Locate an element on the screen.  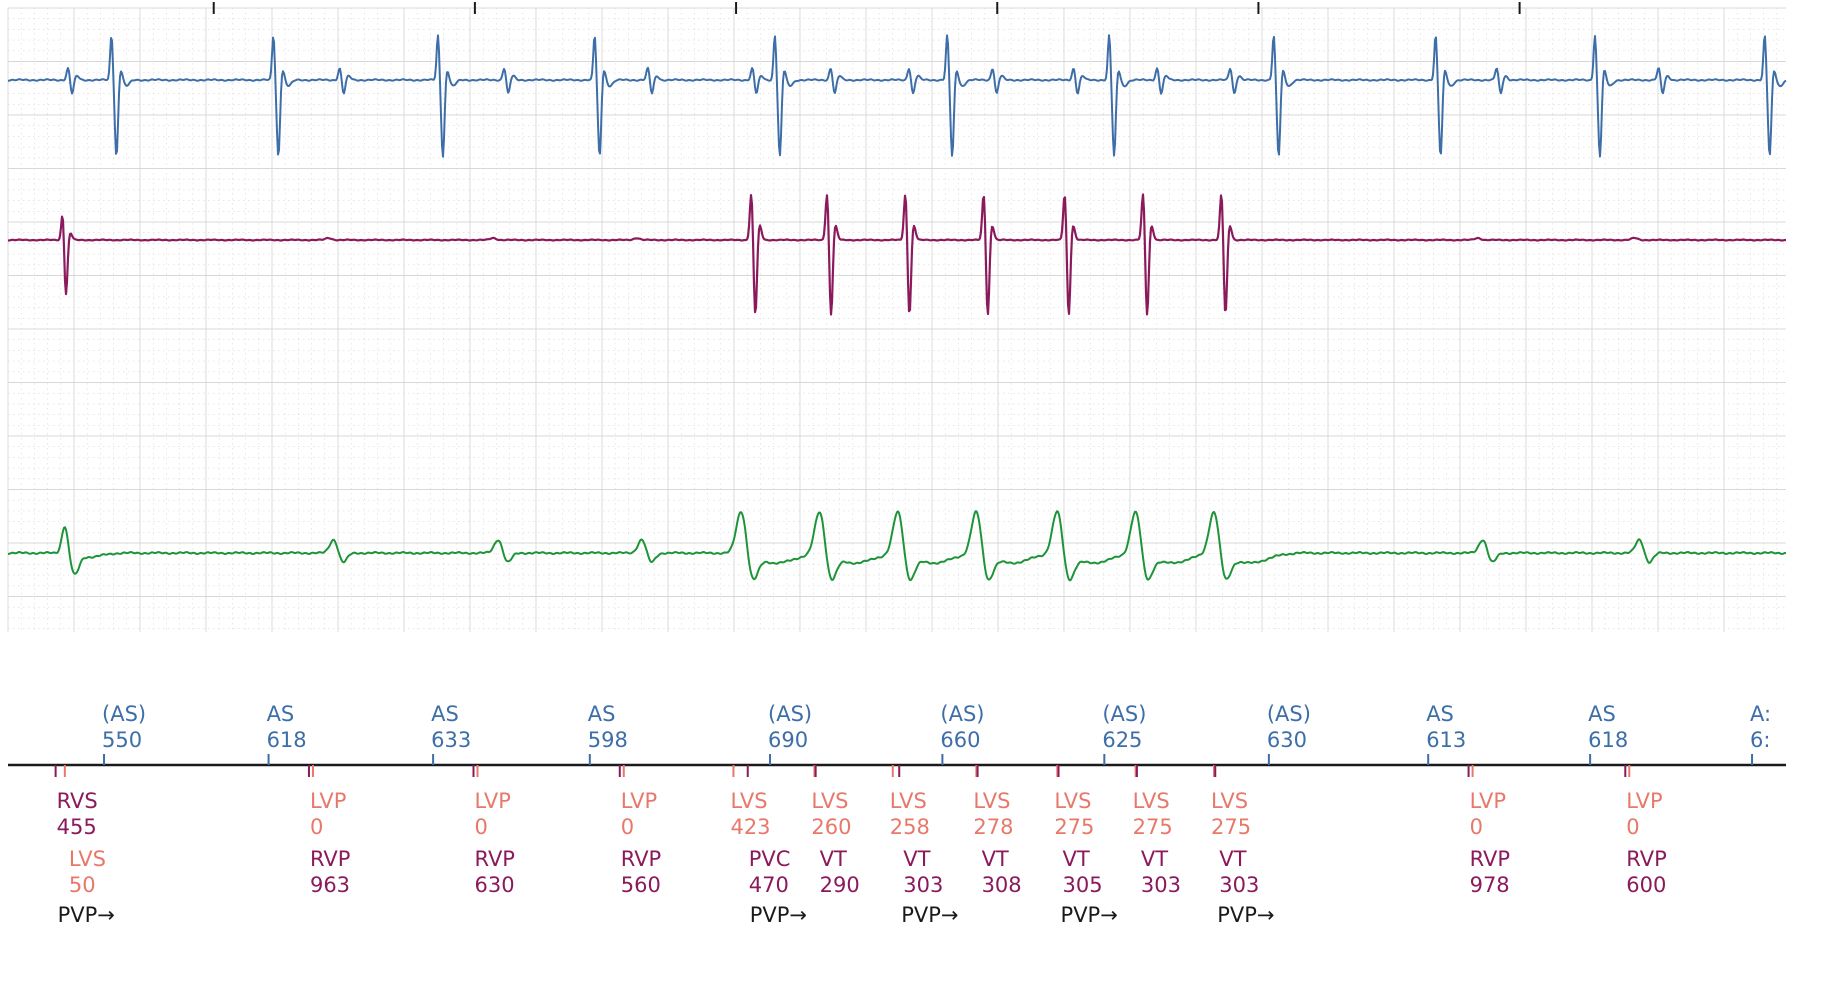
atrial-marker-interval: 598 is located at coordinates (608, 740).